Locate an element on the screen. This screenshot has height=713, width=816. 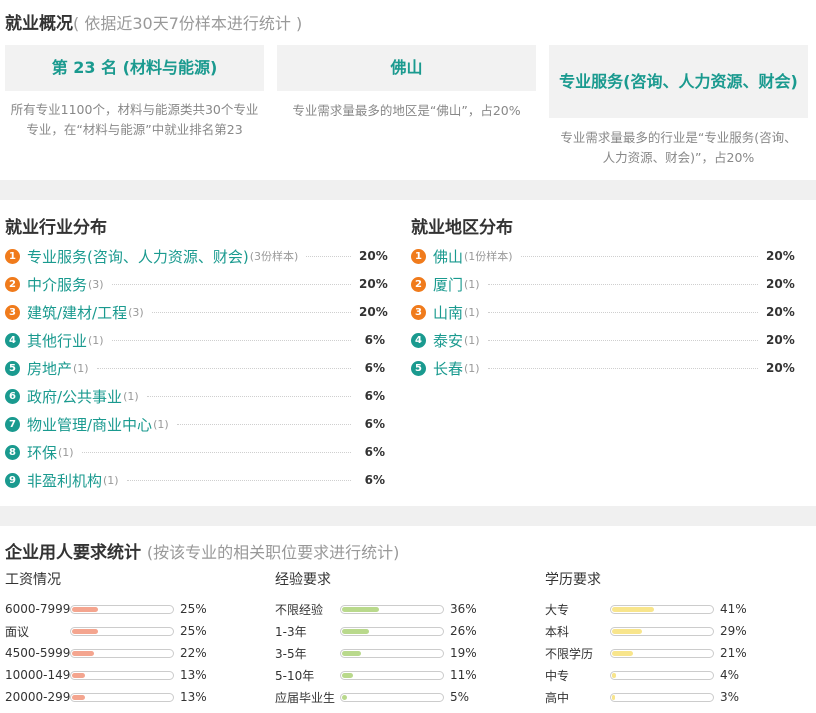
industry-card-desc: 专业需求量最多的行业是“专业服务(咨询、人力资源、财会)”，占20% is located at coordinates (678, 147).